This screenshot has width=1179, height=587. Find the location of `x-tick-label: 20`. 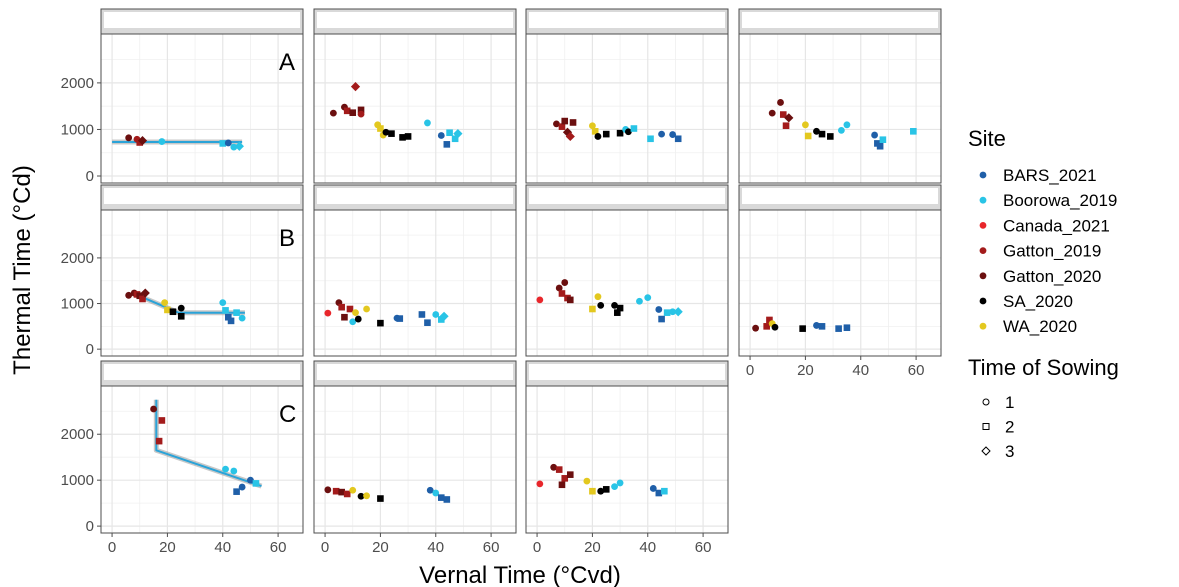

x-tick-label: 20 is located at coordinates (167, 547).